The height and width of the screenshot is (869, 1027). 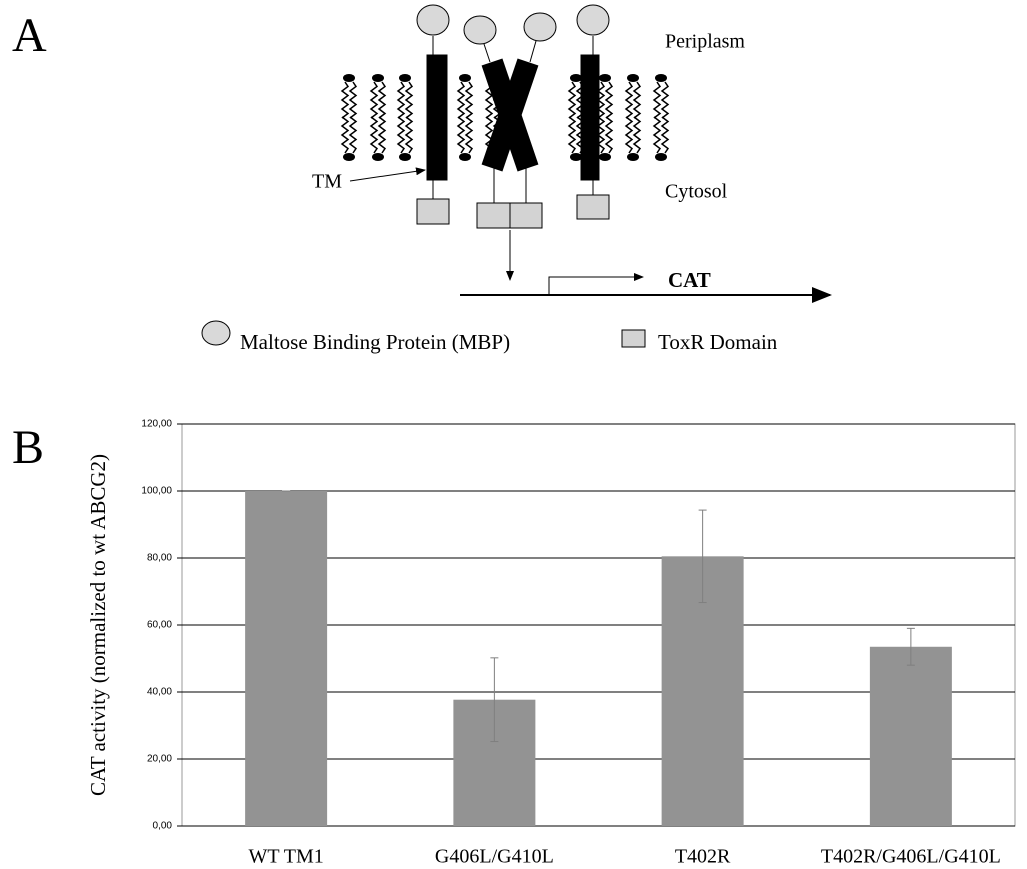 What do you see at coordinates (156, 424) in the screenshot?
I see `y-tick-label: 120,00` at bounding box center [156, 424].